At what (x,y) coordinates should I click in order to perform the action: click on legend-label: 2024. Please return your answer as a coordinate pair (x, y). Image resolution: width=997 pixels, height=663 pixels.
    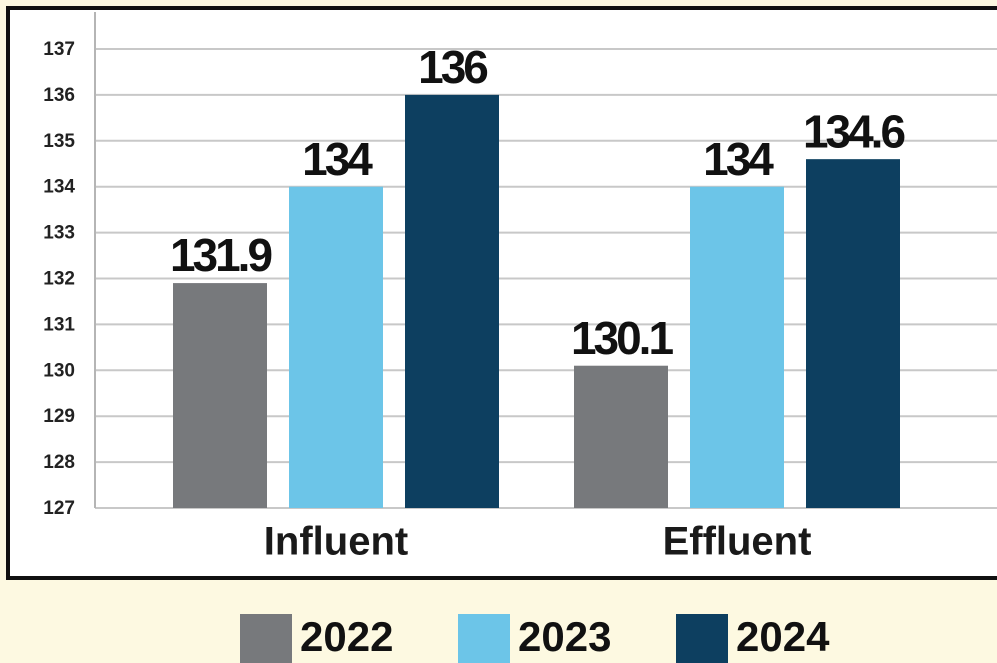
    Looking at the image, I should click on (783, 636).